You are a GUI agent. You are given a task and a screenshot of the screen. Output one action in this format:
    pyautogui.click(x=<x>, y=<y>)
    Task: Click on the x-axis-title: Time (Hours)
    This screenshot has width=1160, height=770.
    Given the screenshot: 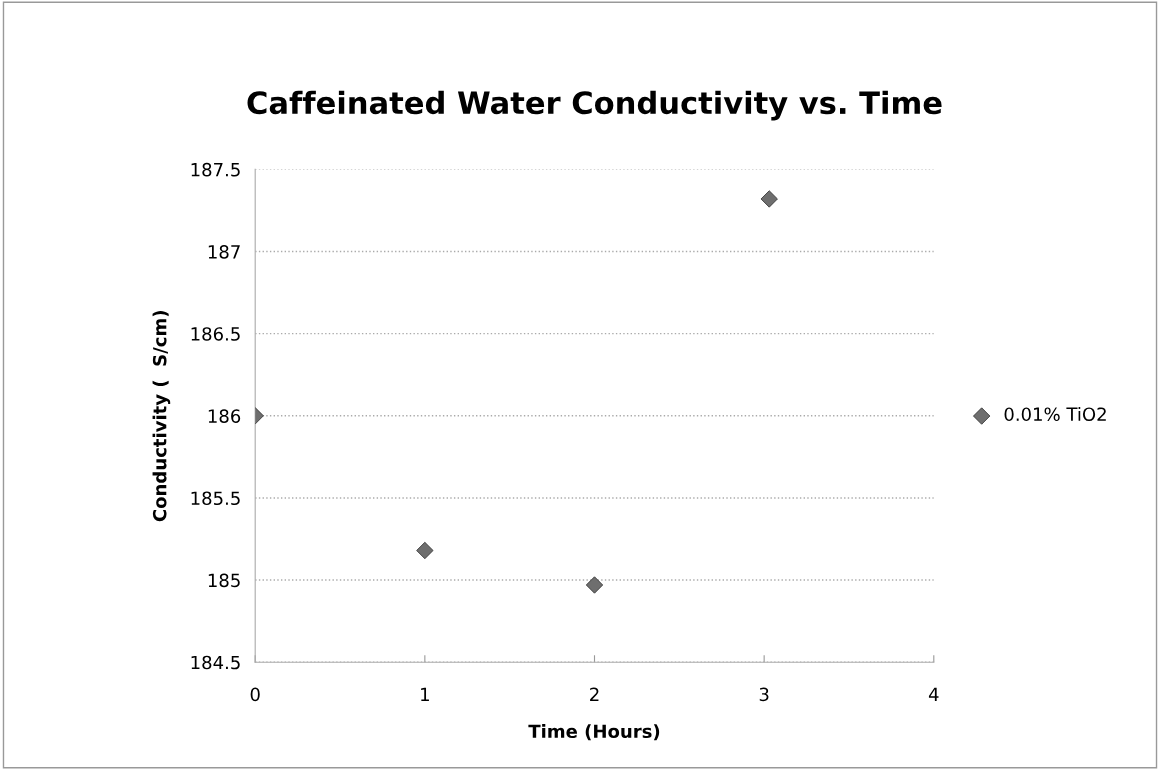 What is the action you would take?
    pyautogui.click(x=594, y=732)
    